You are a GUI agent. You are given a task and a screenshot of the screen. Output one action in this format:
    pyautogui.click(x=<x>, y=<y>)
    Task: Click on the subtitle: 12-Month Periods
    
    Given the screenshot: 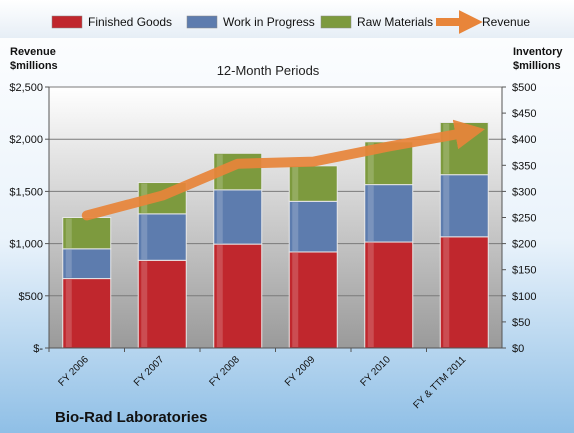 What is the action you would take?
    pyautogui.click(x=268, y=70)
    